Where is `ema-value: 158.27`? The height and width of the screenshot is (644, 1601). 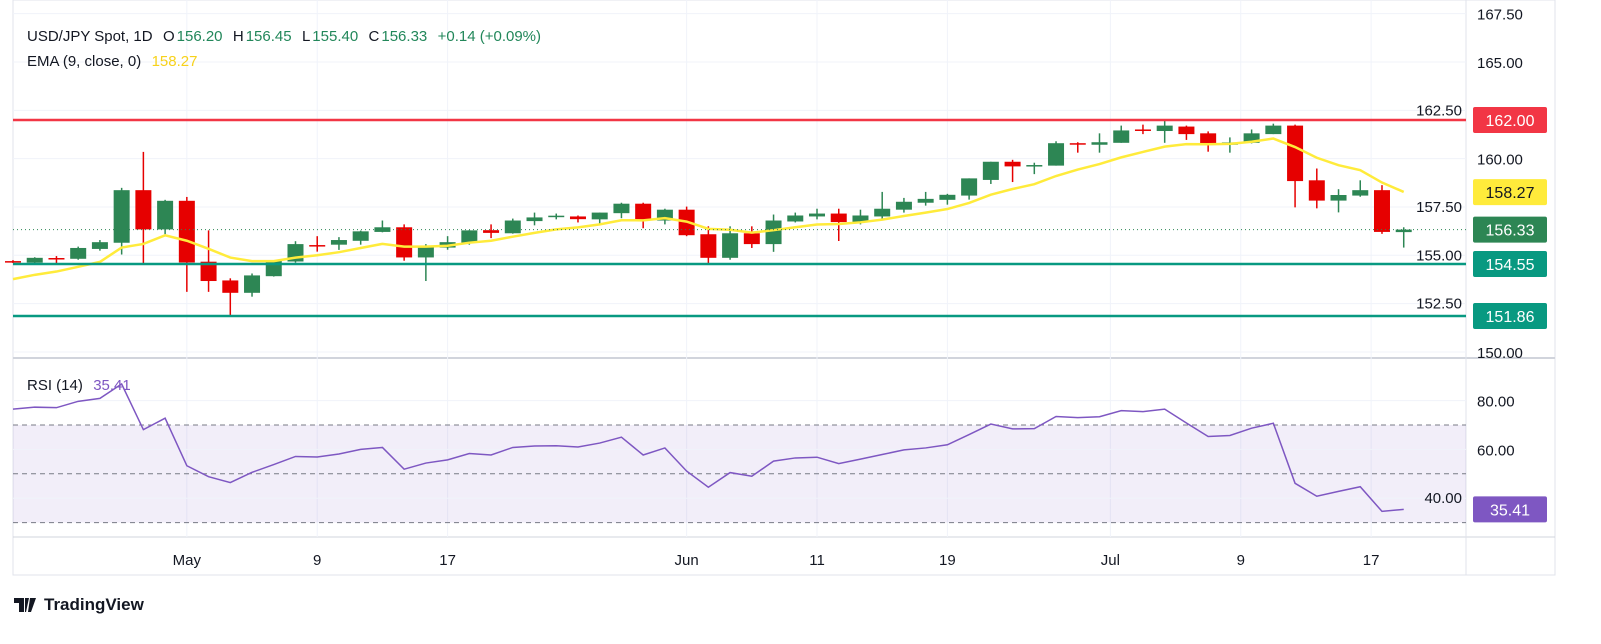
ema-value: 158.27 is located at coordinates (174, 61).